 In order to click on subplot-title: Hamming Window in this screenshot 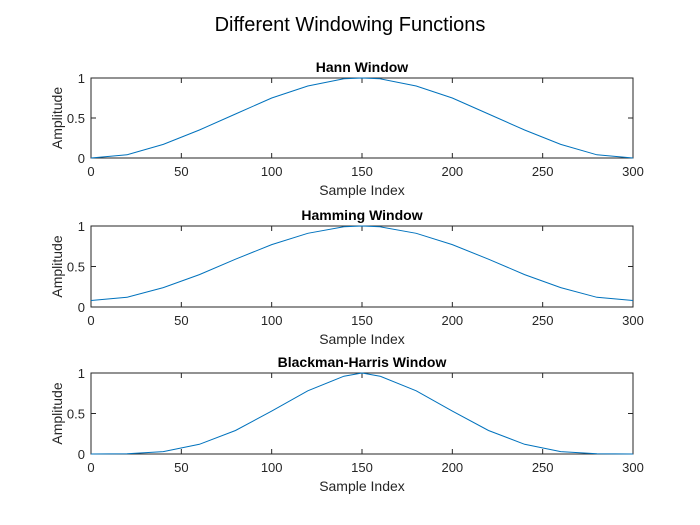, I will do `click(361, 215)`.